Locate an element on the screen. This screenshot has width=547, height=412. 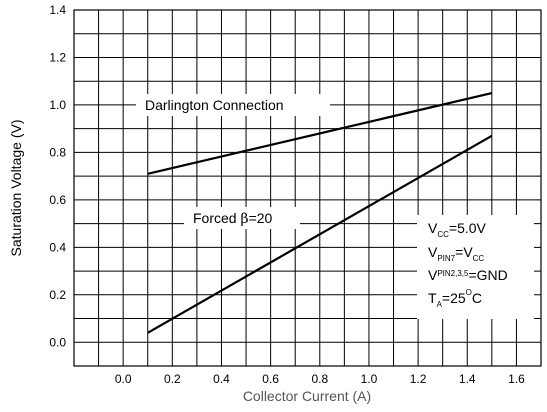
vpin235-condition: VPIN2,3,5=GND is located at coordinates (468, 275).